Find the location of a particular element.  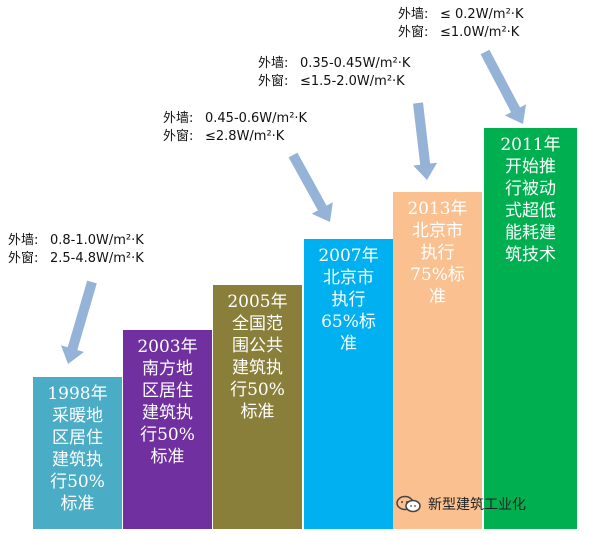

bar-1: 1998年 采暖地 区居住 建筑执 行50% 标准 is located at coordinates (77, 453).